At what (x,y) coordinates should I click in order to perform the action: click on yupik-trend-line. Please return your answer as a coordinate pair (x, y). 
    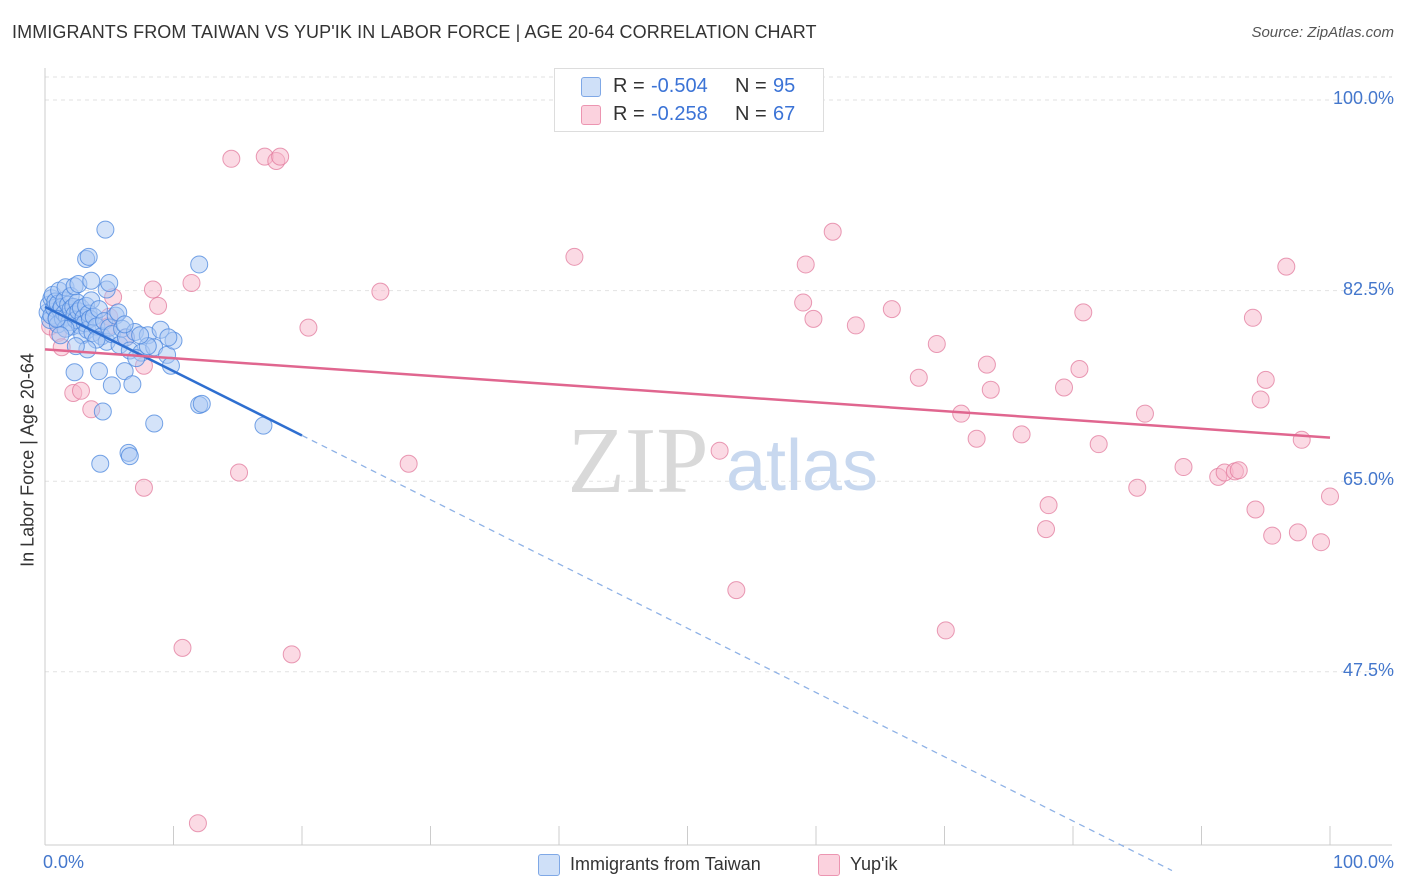
    Looking at the image, I should click on (687, 393).